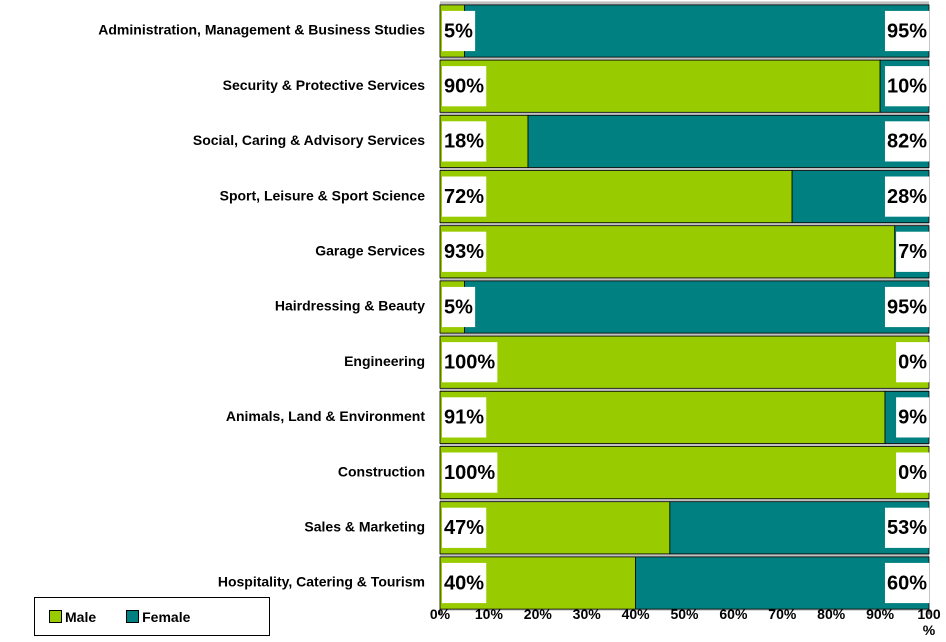  I want to click on x-tick-label: 80%, so click(831, 614).